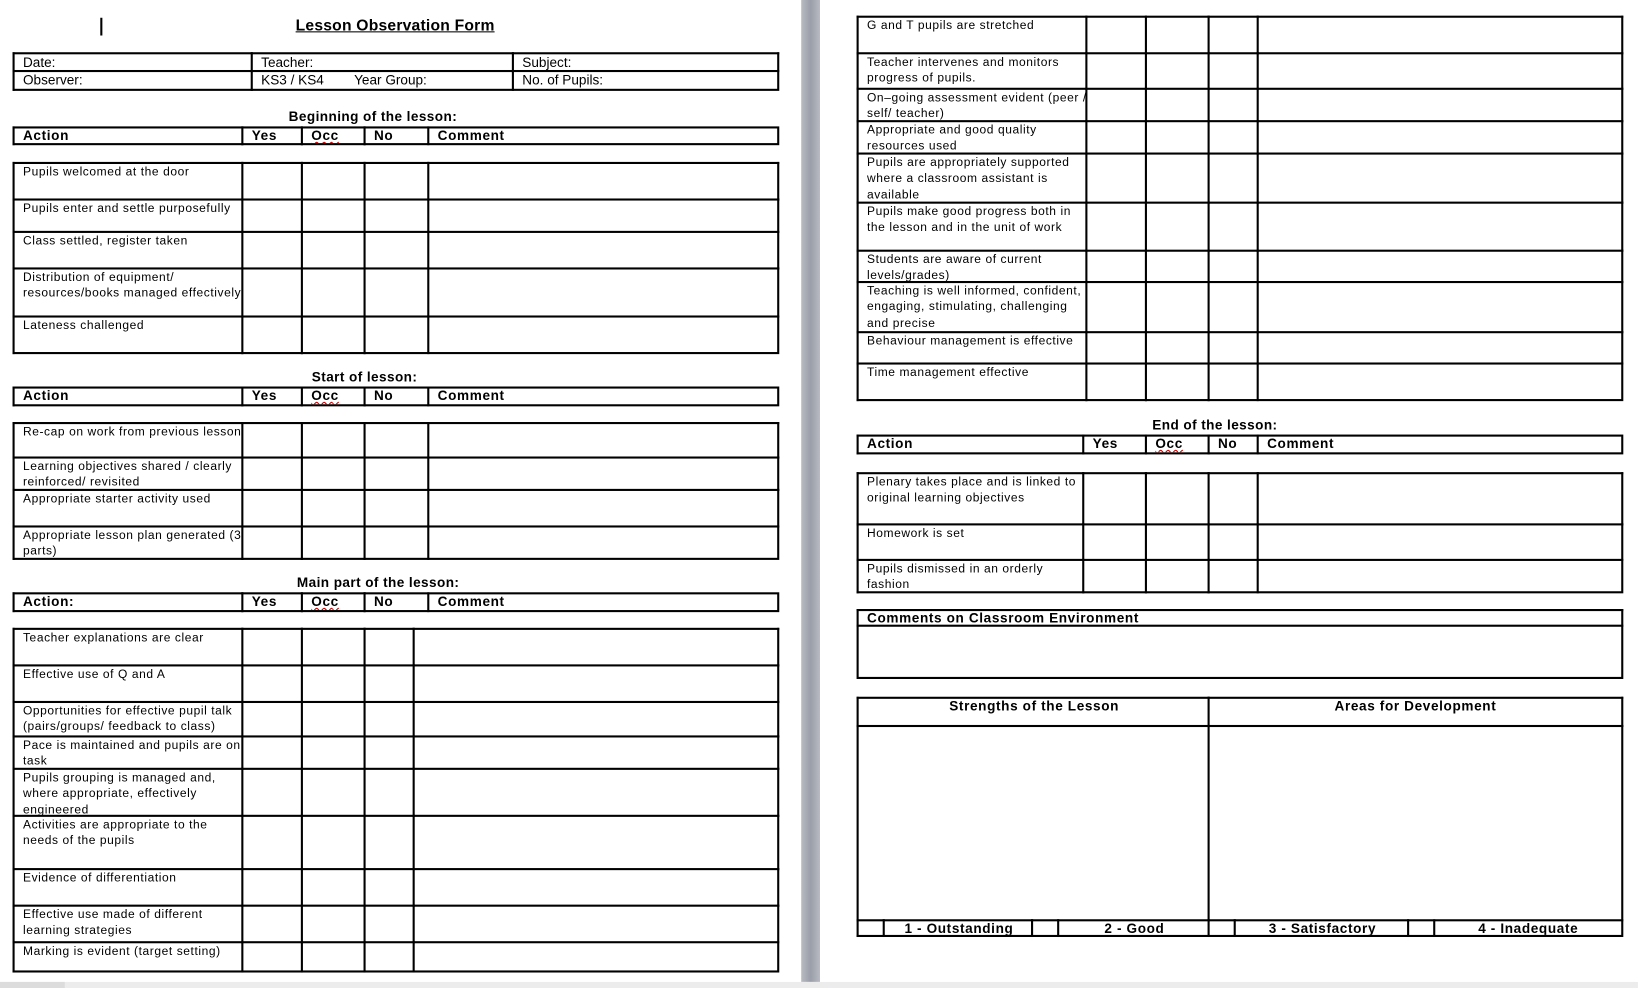  What do you see at coordinates (819, 984) in the screenshot?
I see `horizontal-scrollbar` at bounding box center [819, 984].